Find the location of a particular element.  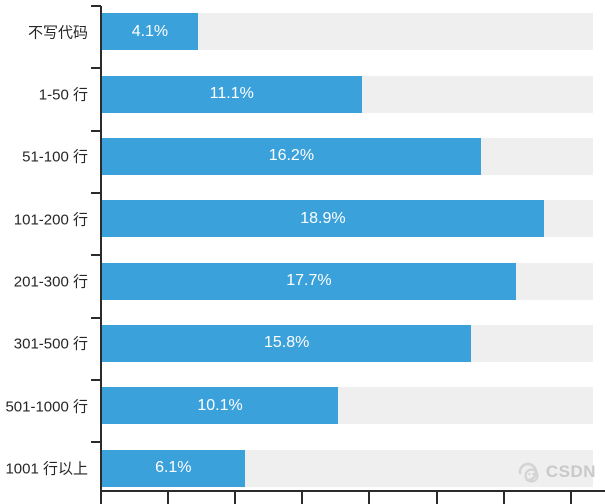

bar-track: 10.1% is located at coordinates (347, 406).